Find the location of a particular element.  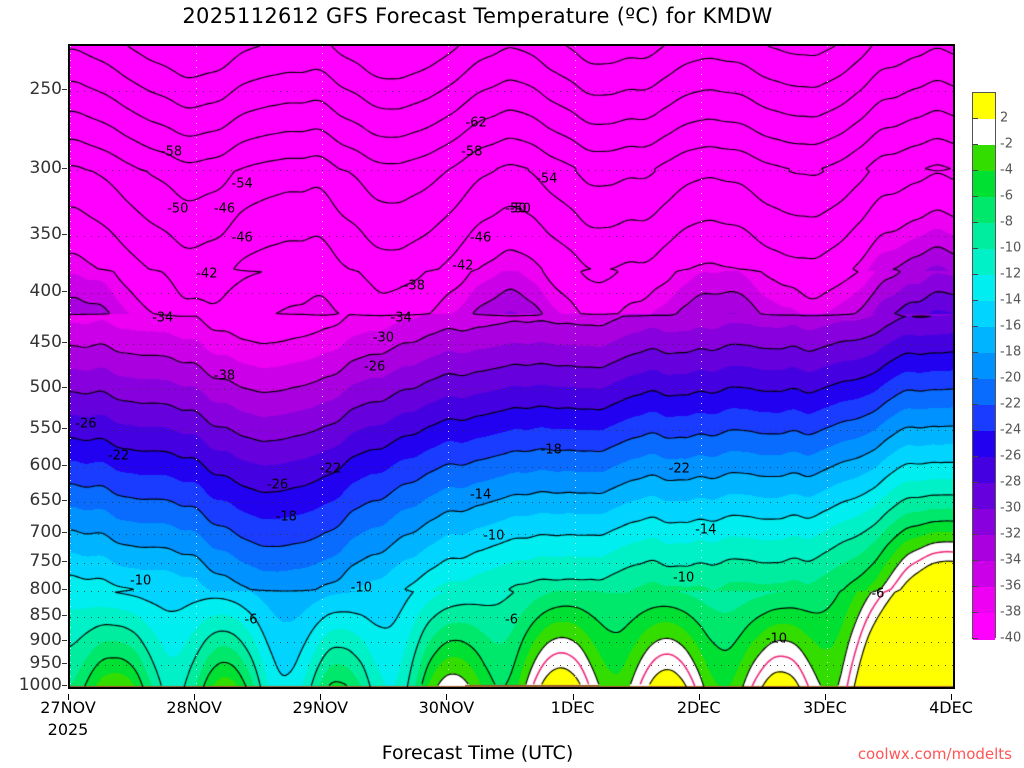

pressure-tick-label: 800 is located at coordinates (45, 589).